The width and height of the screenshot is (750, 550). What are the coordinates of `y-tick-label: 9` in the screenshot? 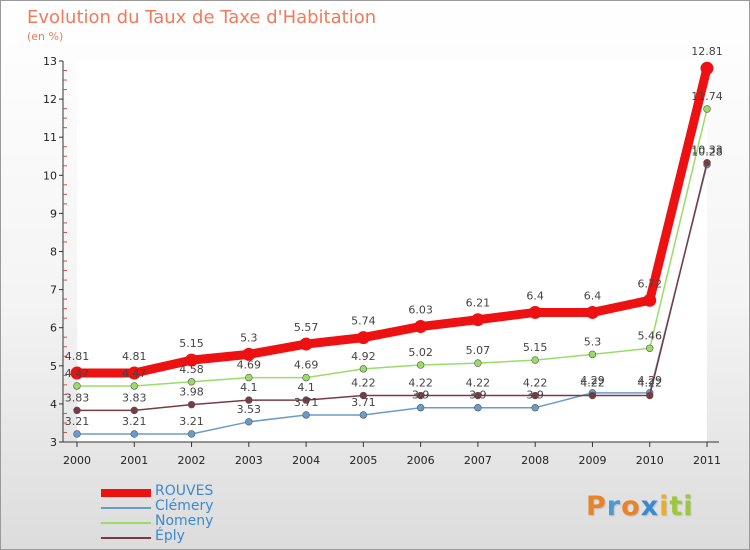 It's located at (53, 213).